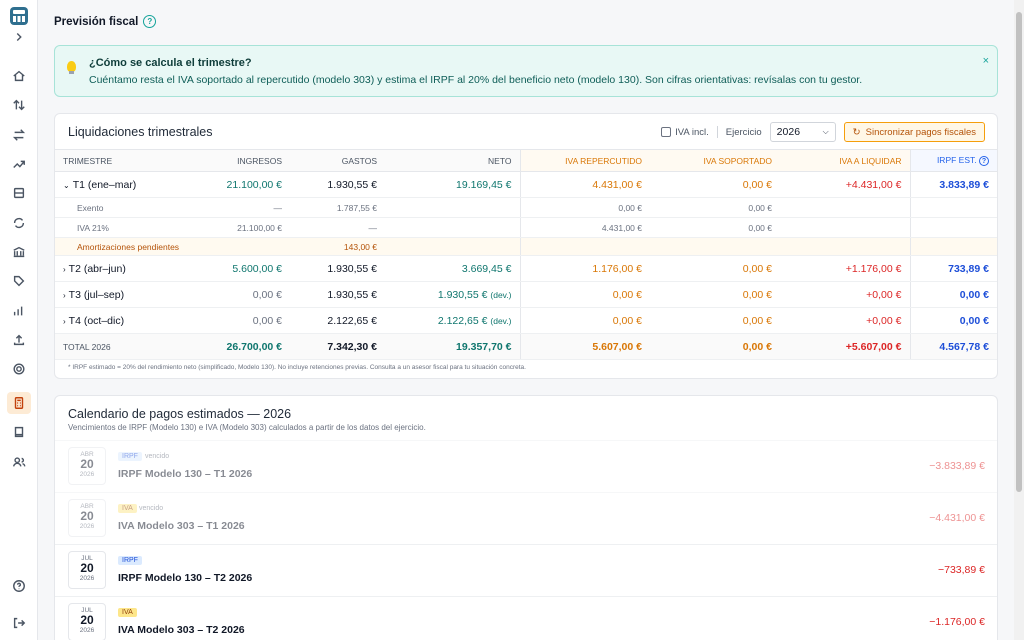 This screenshot has width=1024, height=640. What do you see at coordinates (584, 268) in the screenshot?
I see `cell-iva-rep: 1.176,00 €` at bounding box center [584, 268].